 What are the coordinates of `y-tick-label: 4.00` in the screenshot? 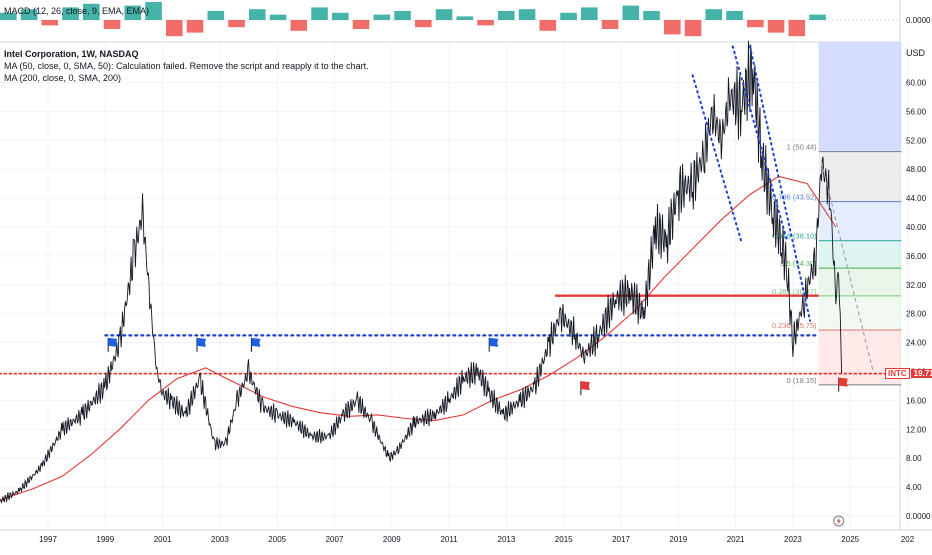 It's located at (914, 487).